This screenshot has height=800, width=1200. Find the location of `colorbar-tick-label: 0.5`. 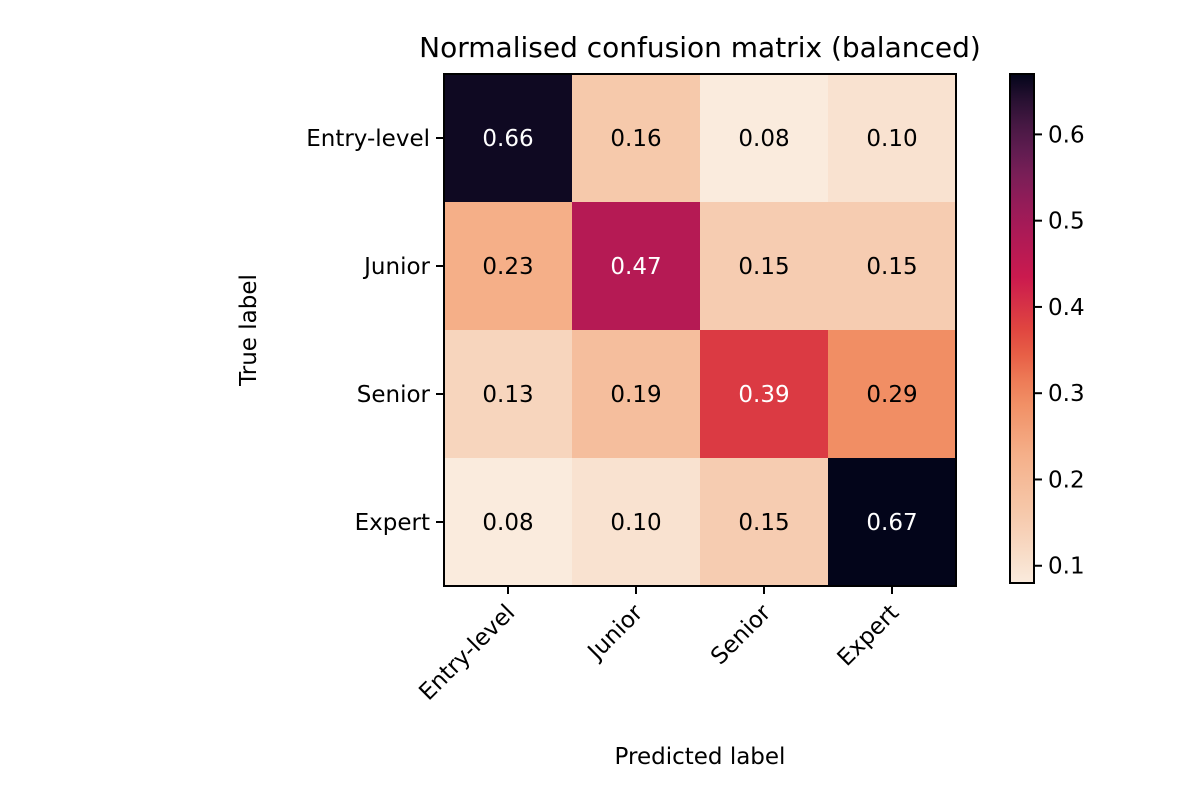

colorbar-tick-label: 0.5 is located at coordinates (1066, 222).